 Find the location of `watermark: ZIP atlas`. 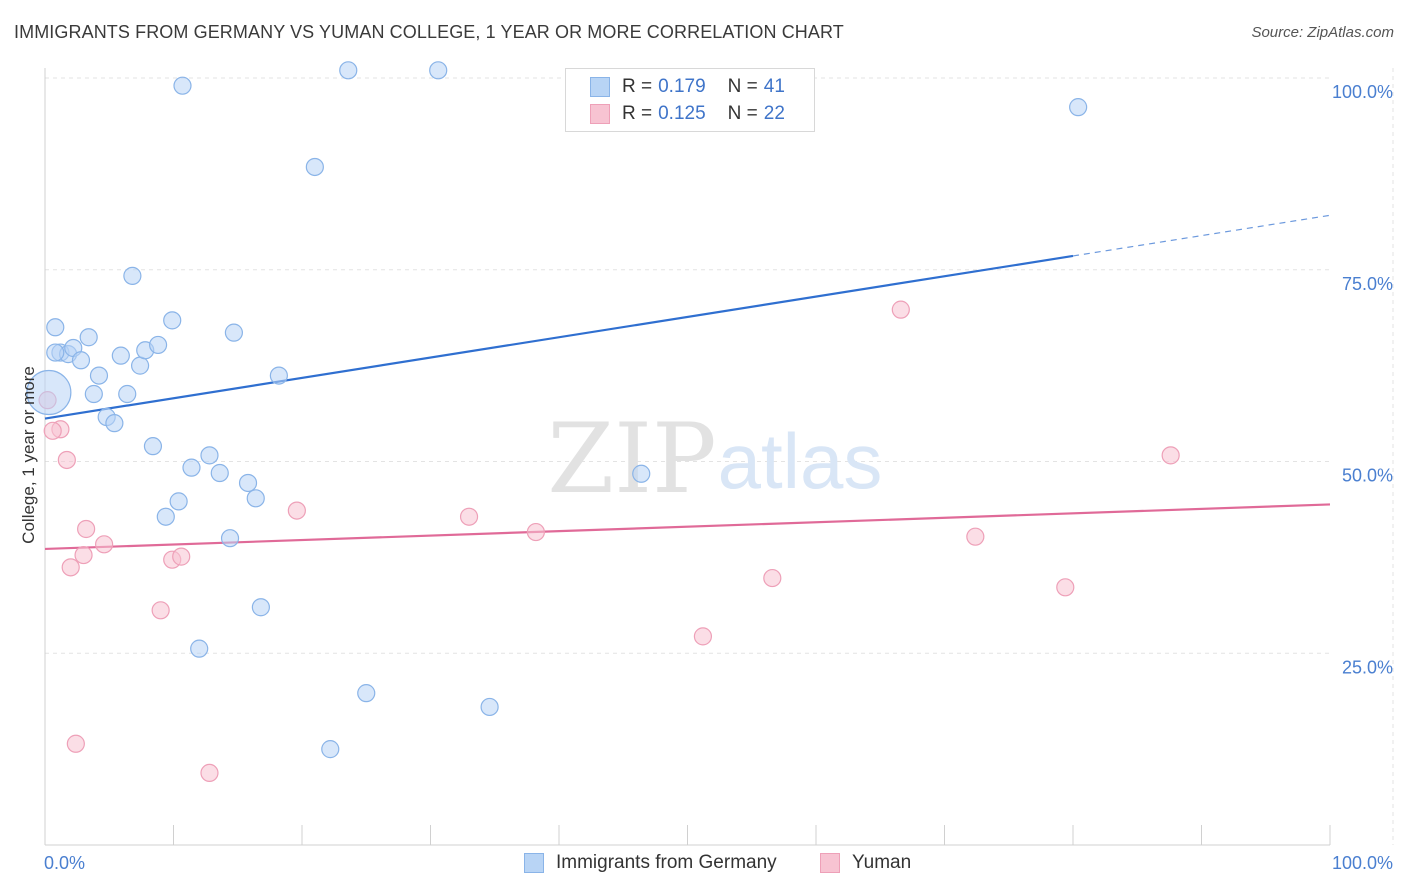

watermark: ZIP atlas is located at coordinates (714, 459).